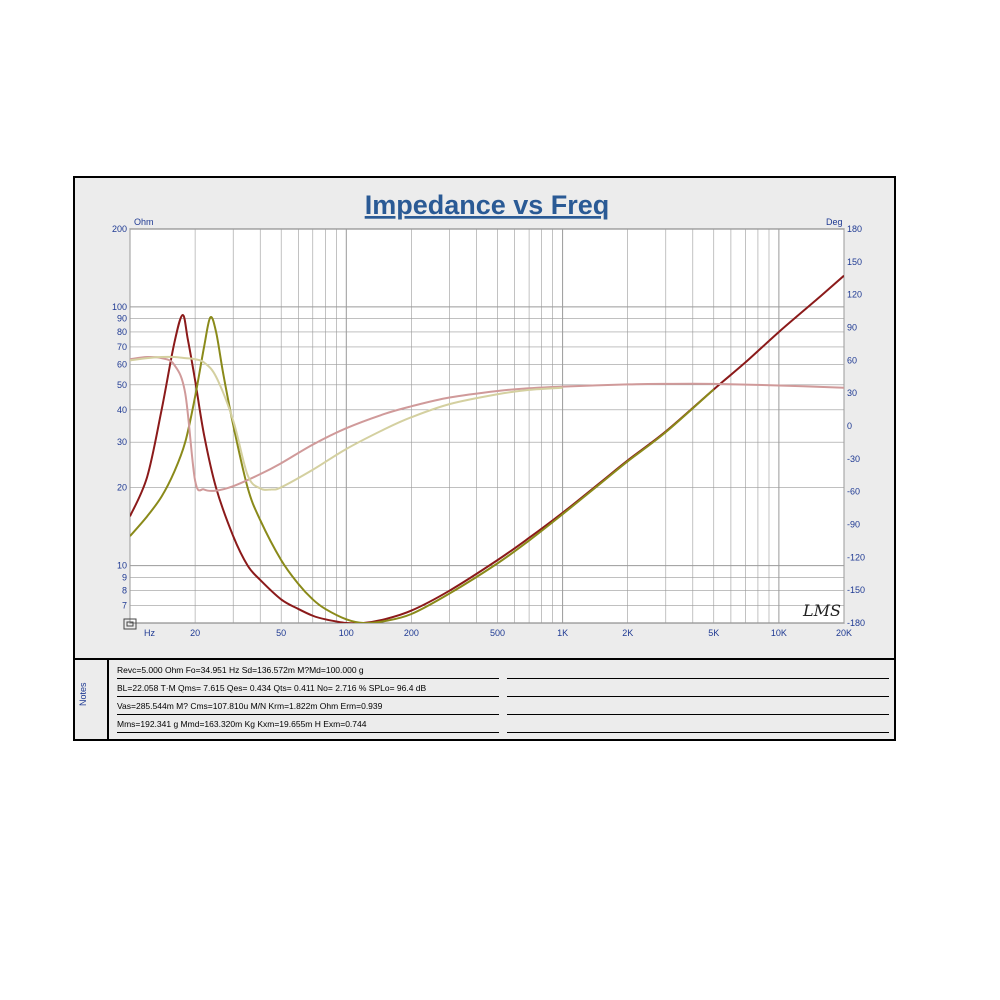  What do you see at coordinates (852, 328) in the screenshot?
I see `y-right-tick-label: 90` at bounding box center [852, 328].